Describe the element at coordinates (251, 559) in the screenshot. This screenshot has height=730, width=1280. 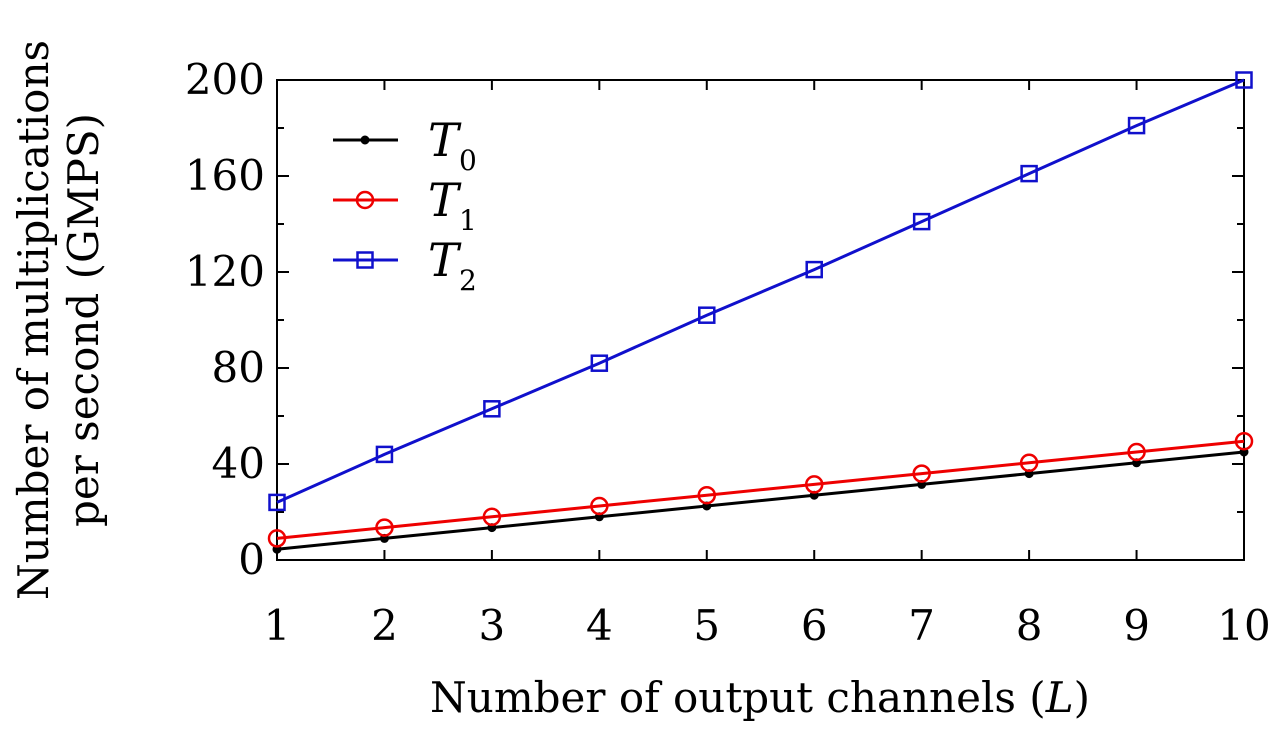
I see `y-tick-label: 0` at that location.